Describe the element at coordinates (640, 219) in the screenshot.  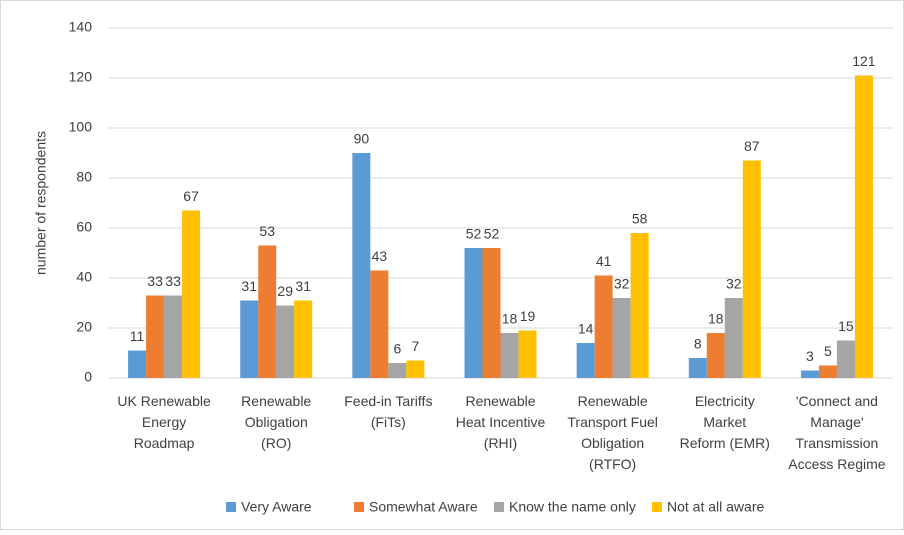
I see `data-label: 58` at that location.